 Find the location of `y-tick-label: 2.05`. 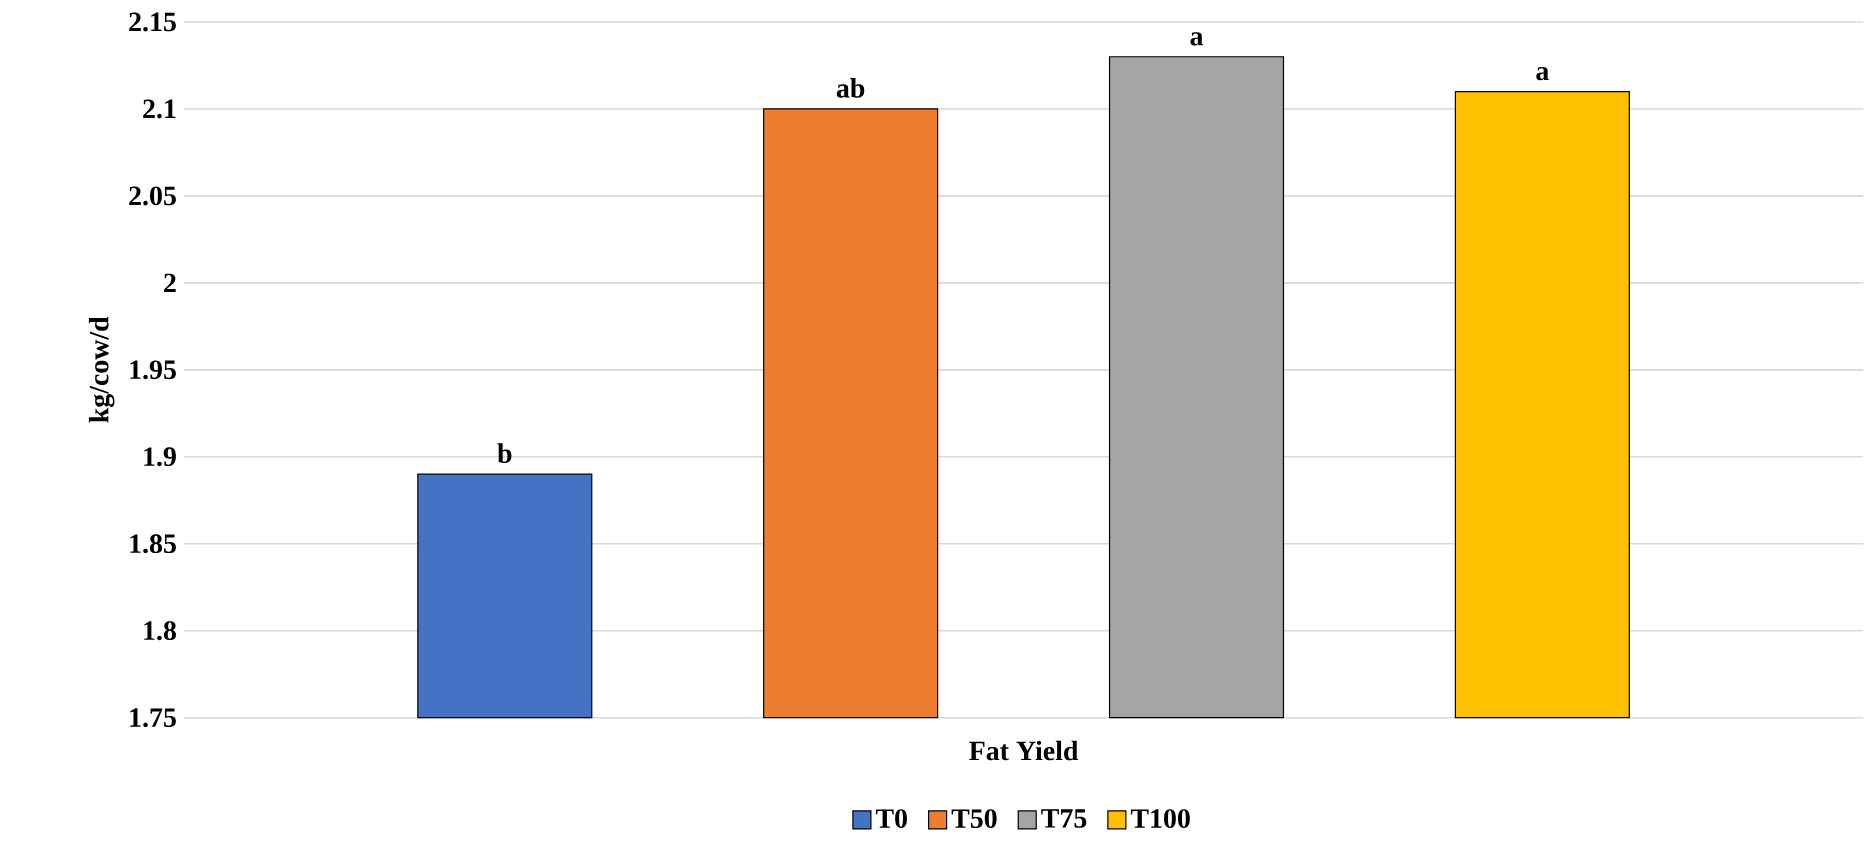

y-tick-label: 2.05 is located at coordinates (152, 196).